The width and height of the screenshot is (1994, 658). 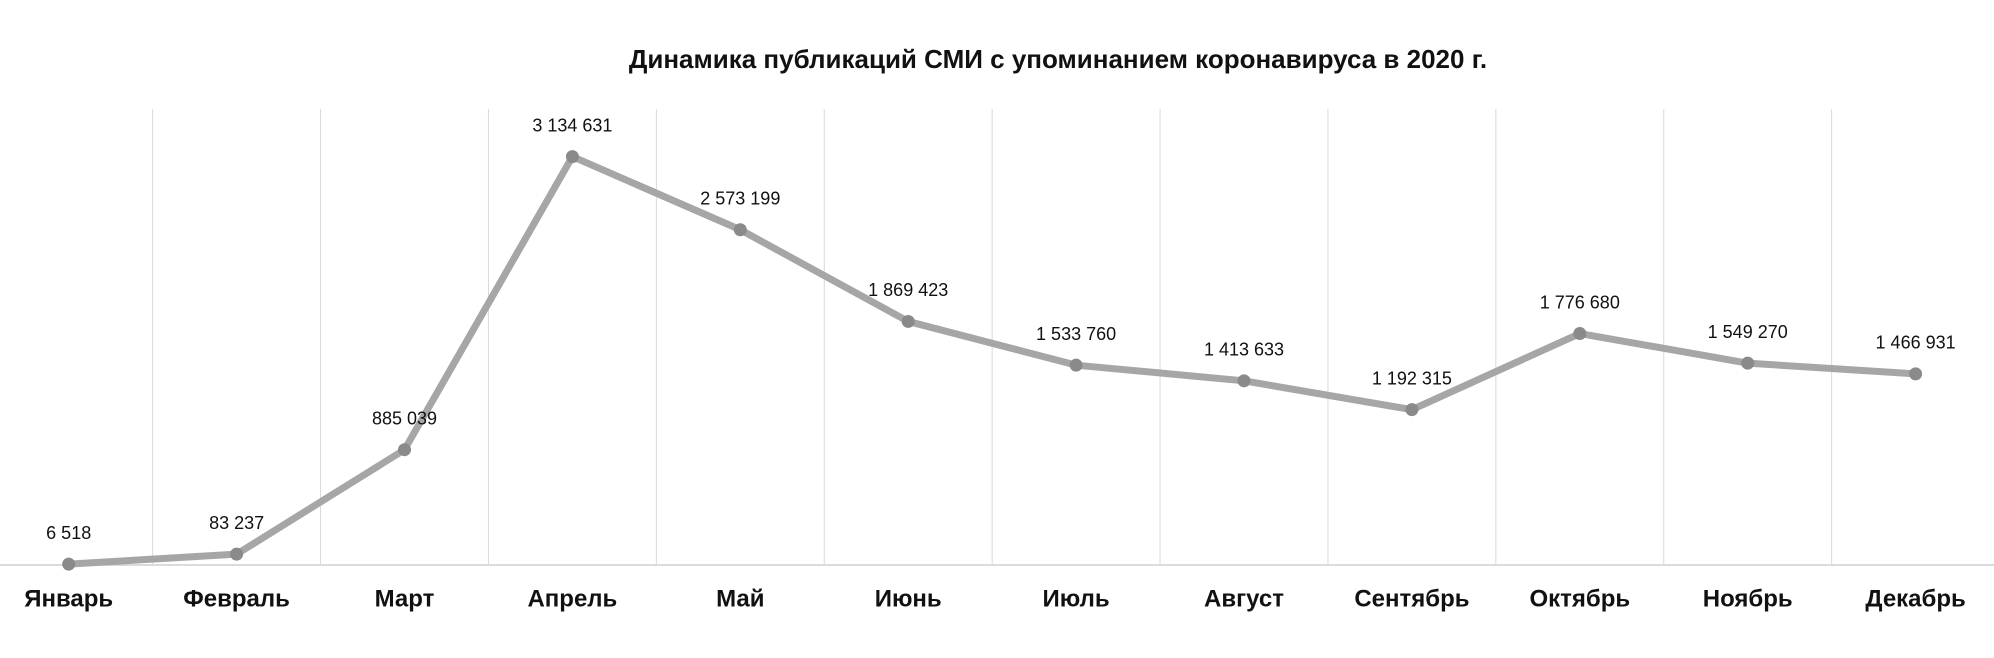 I want to click on value-label: 1 533 760, so click(x=1076, y=334).